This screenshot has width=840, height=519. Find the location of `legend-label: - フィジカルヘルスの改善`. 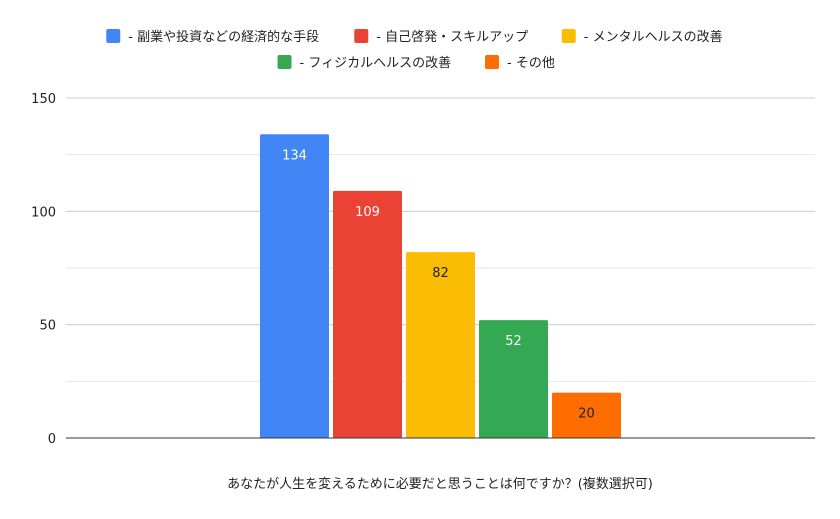

legend-label: - フィジカルヘルスの改善 is located at coordinates (376, 63).